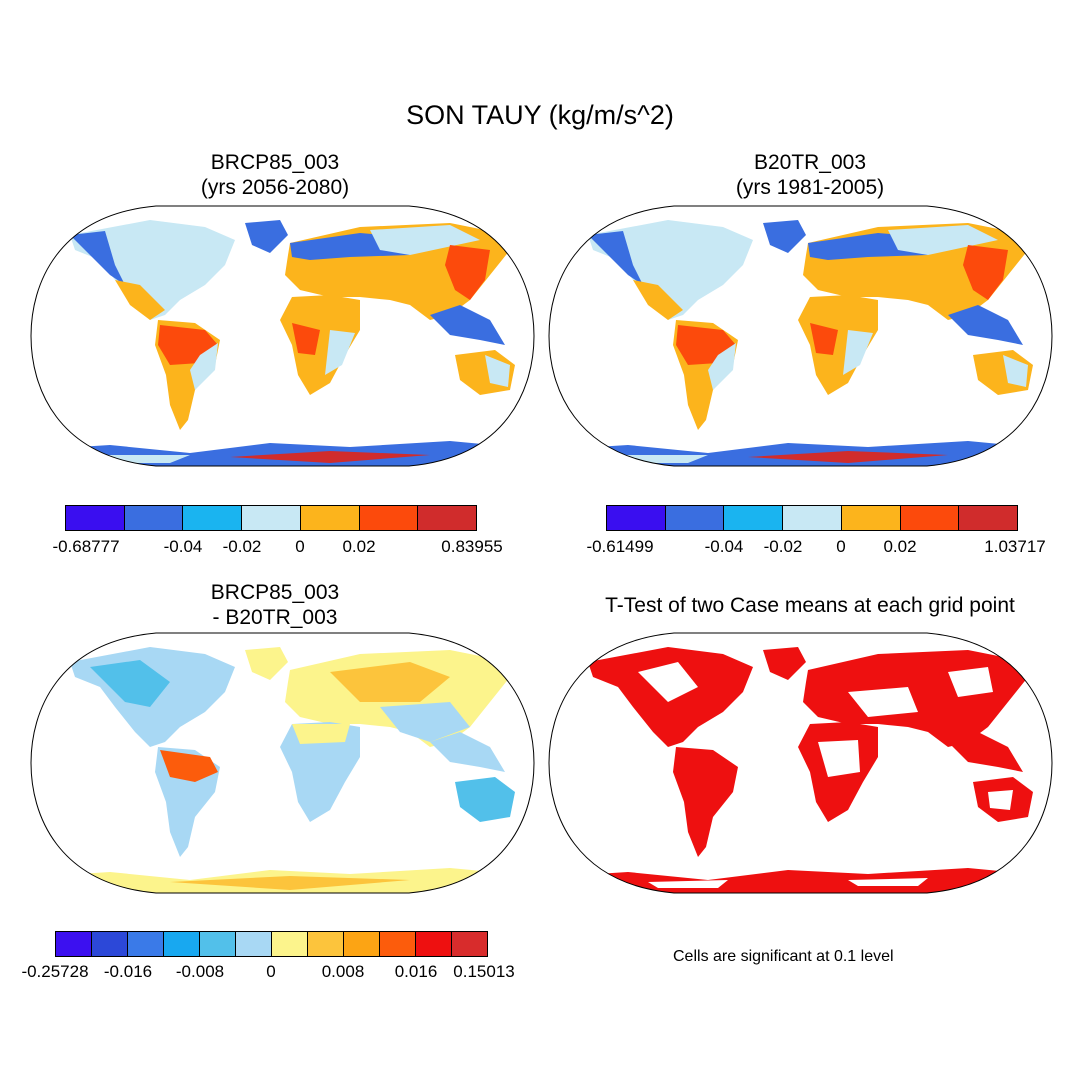 This screenshot has height=1080, width=1080. I want to click on panel2-title-line1: B20TR_003, so click(810, 162).